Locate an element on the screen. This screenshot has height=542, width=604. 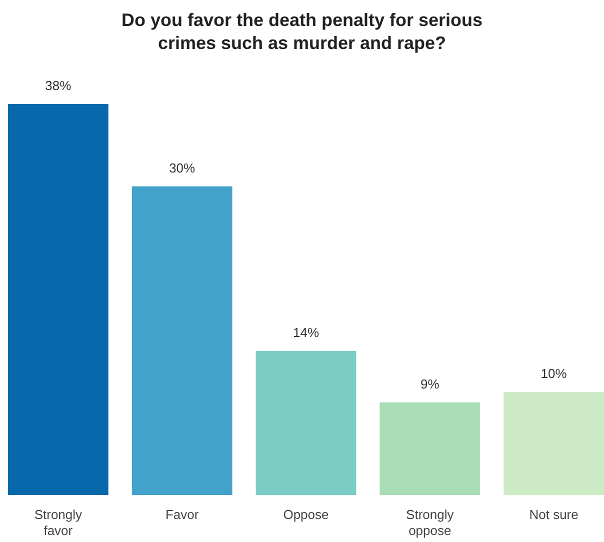
data-label: 38% is located at coordinates (58, 85).